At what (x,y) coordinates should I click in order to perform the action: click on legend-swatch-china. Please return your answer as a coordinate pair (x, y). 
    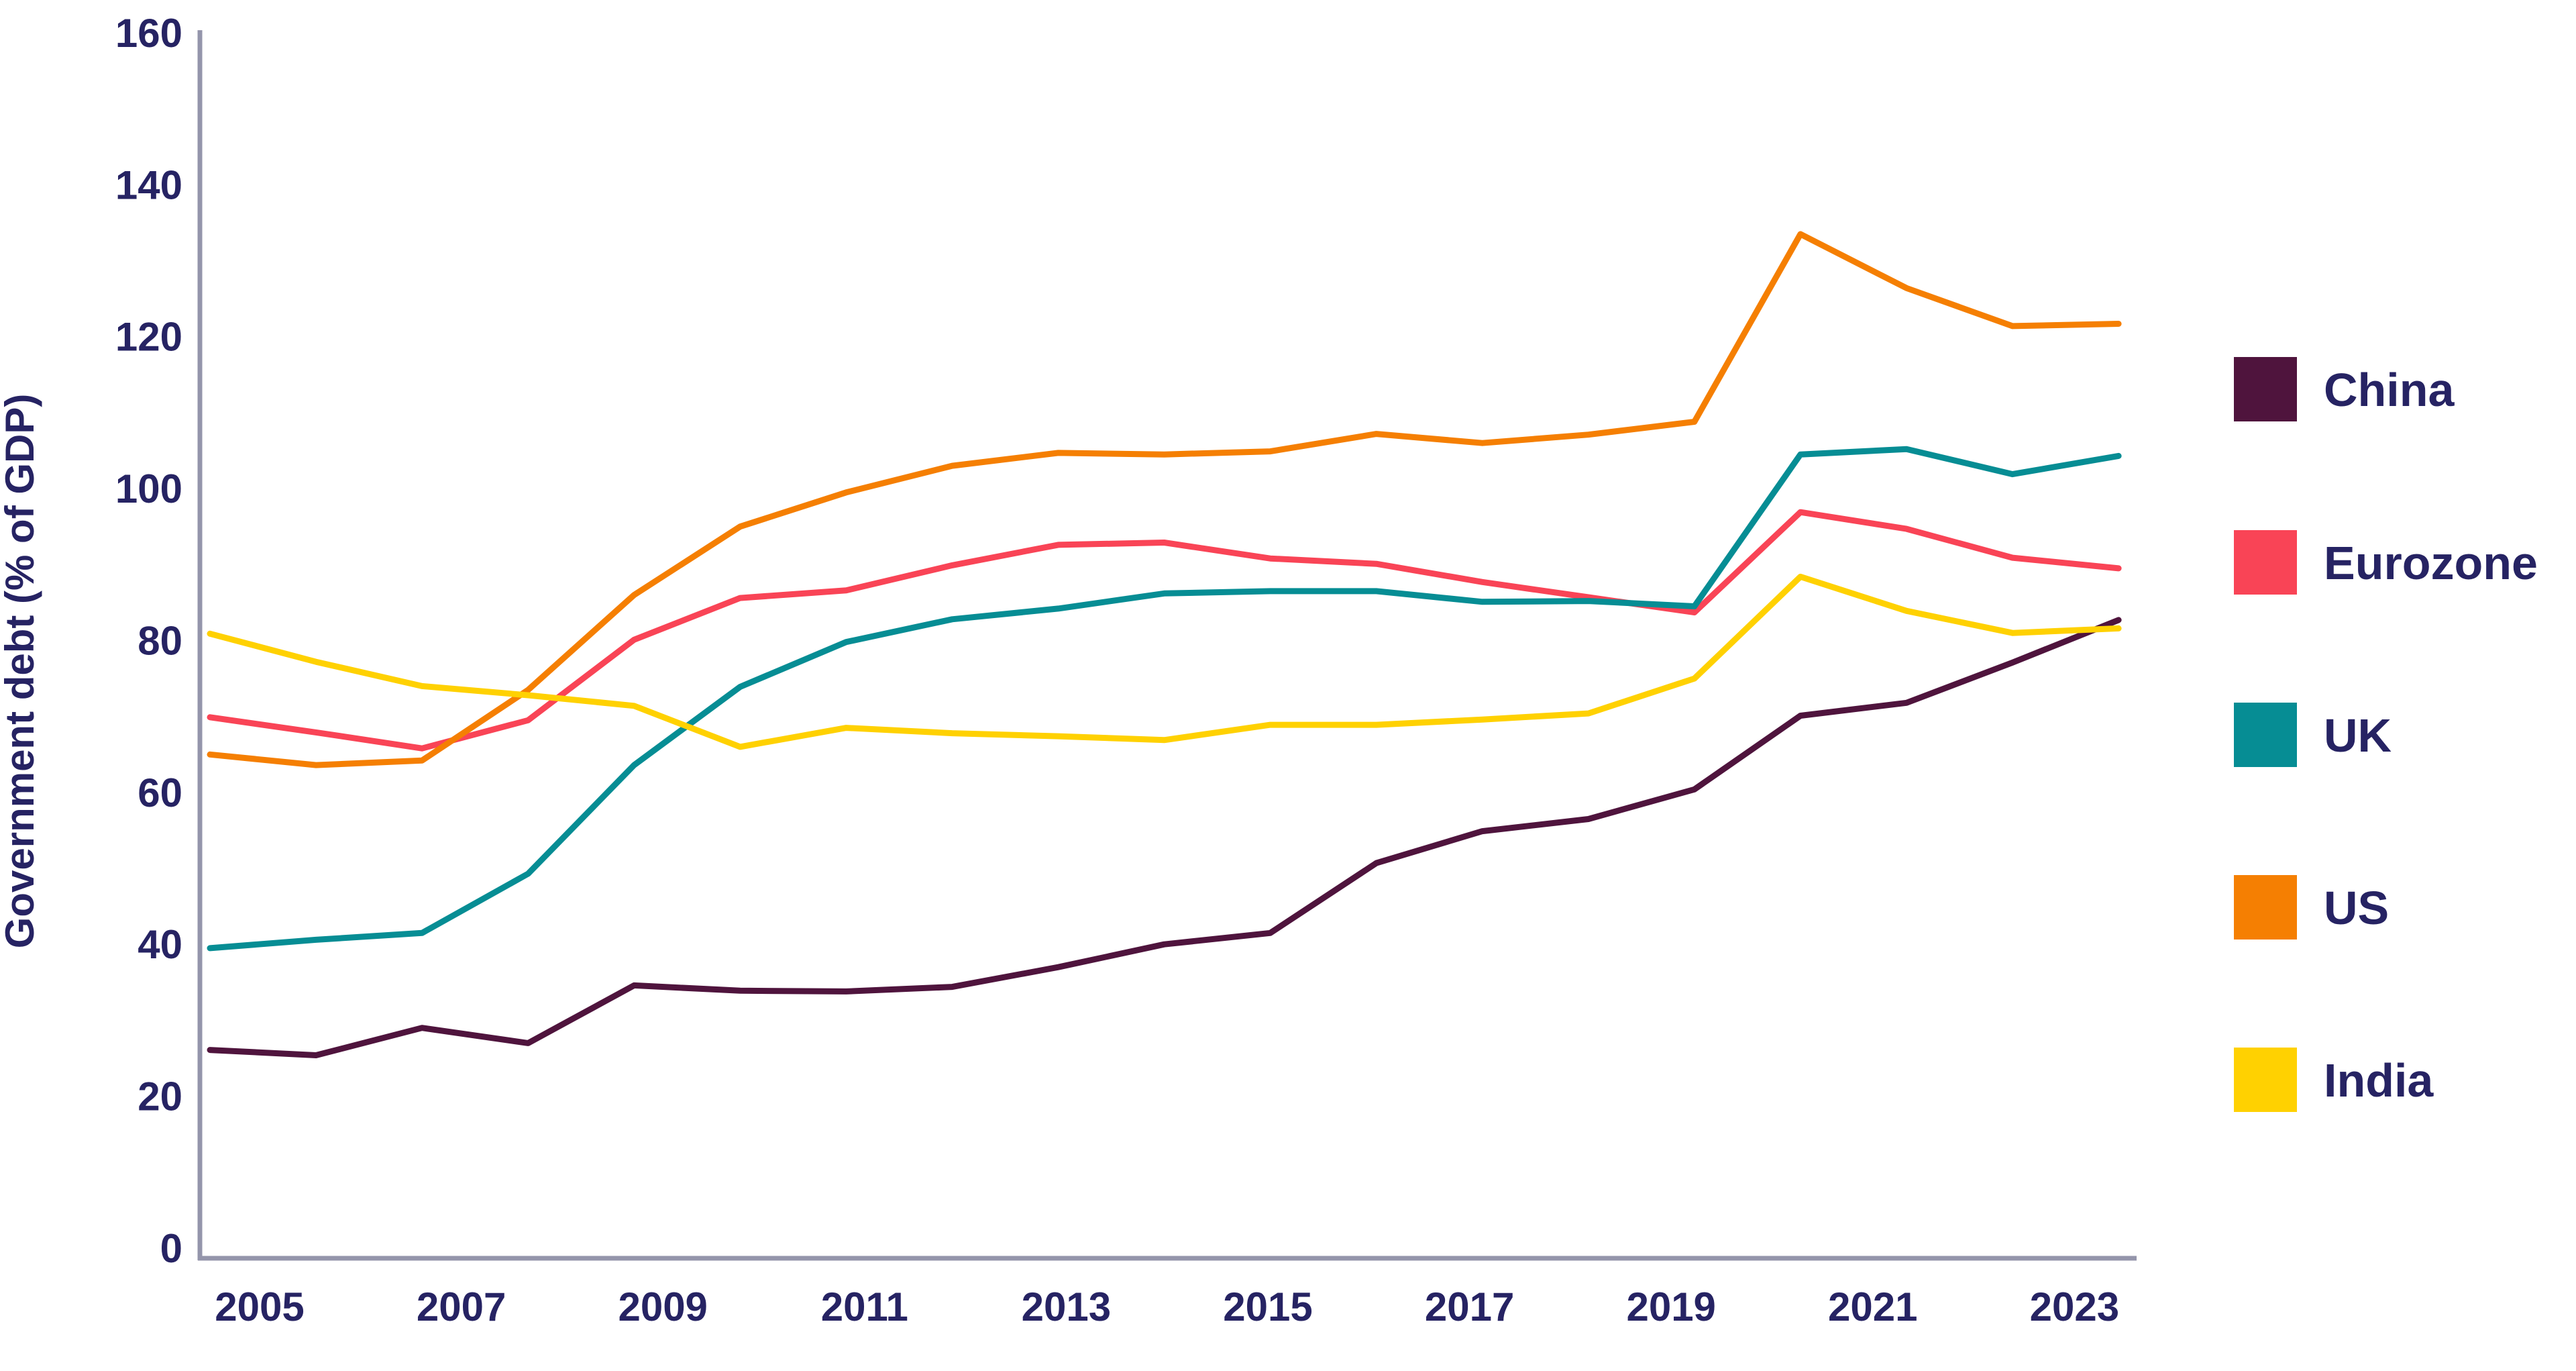
    Looking at the image, I should click on (2265, 389).